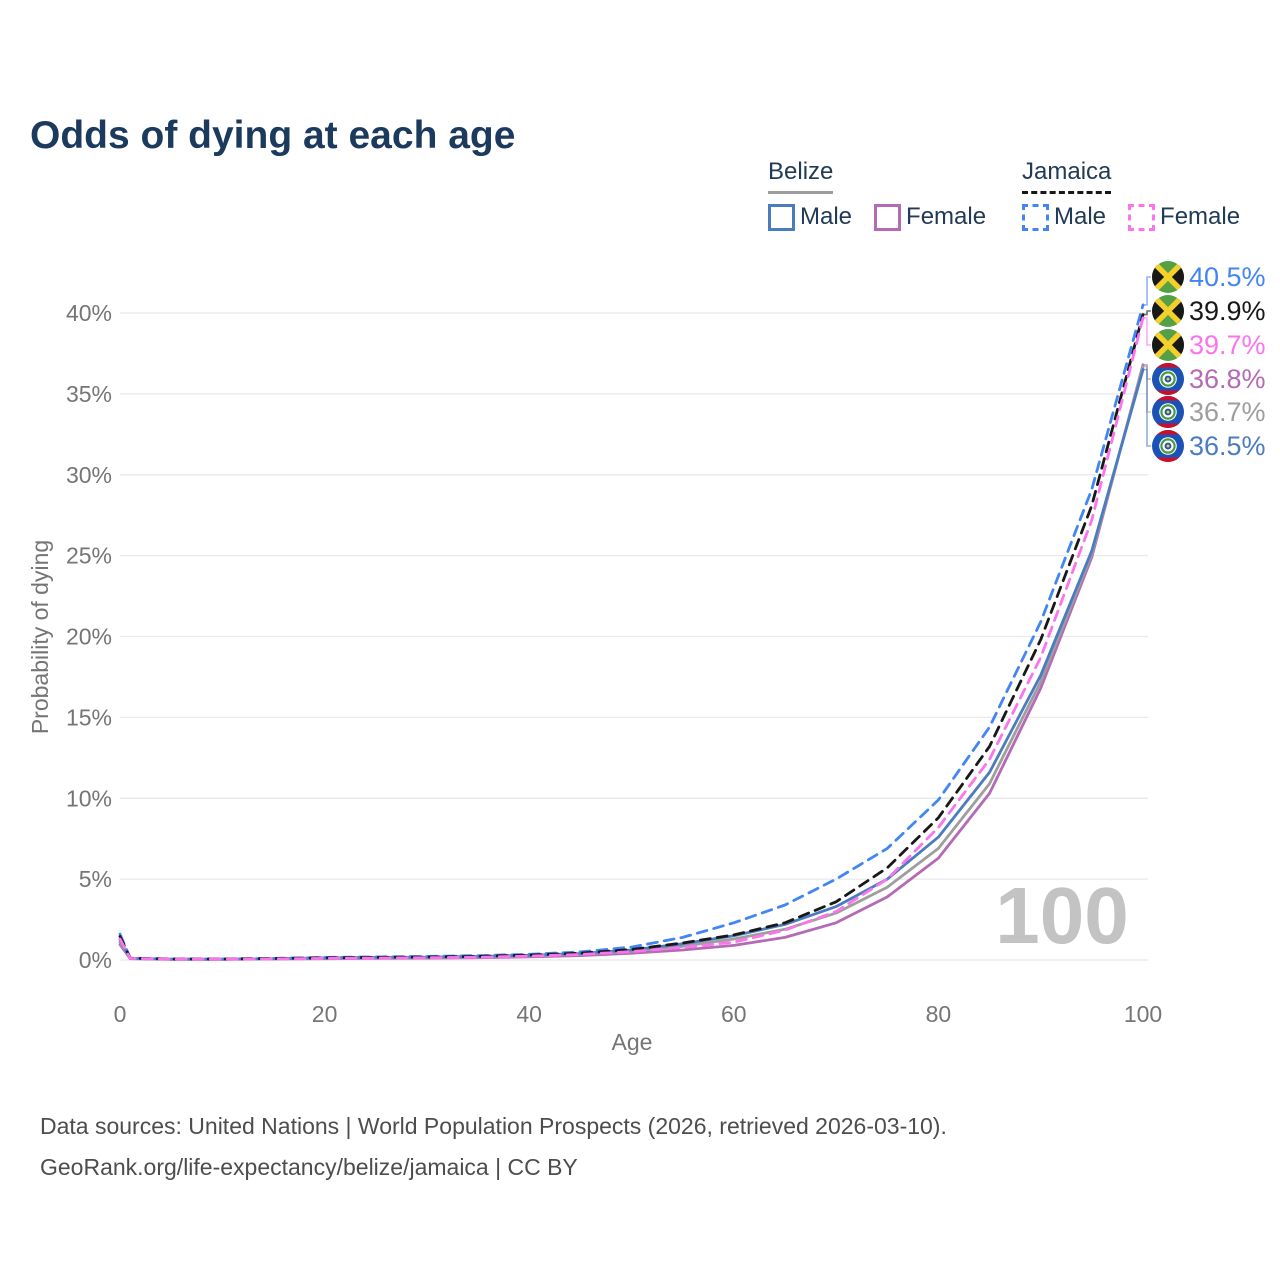 The height and width of the screenshot is (1280, 1280). What do you see at coordinates (1227, 412) in the screenshot?
I see `end-label-belize: 36.7%` at bounding box center [1227, 412].